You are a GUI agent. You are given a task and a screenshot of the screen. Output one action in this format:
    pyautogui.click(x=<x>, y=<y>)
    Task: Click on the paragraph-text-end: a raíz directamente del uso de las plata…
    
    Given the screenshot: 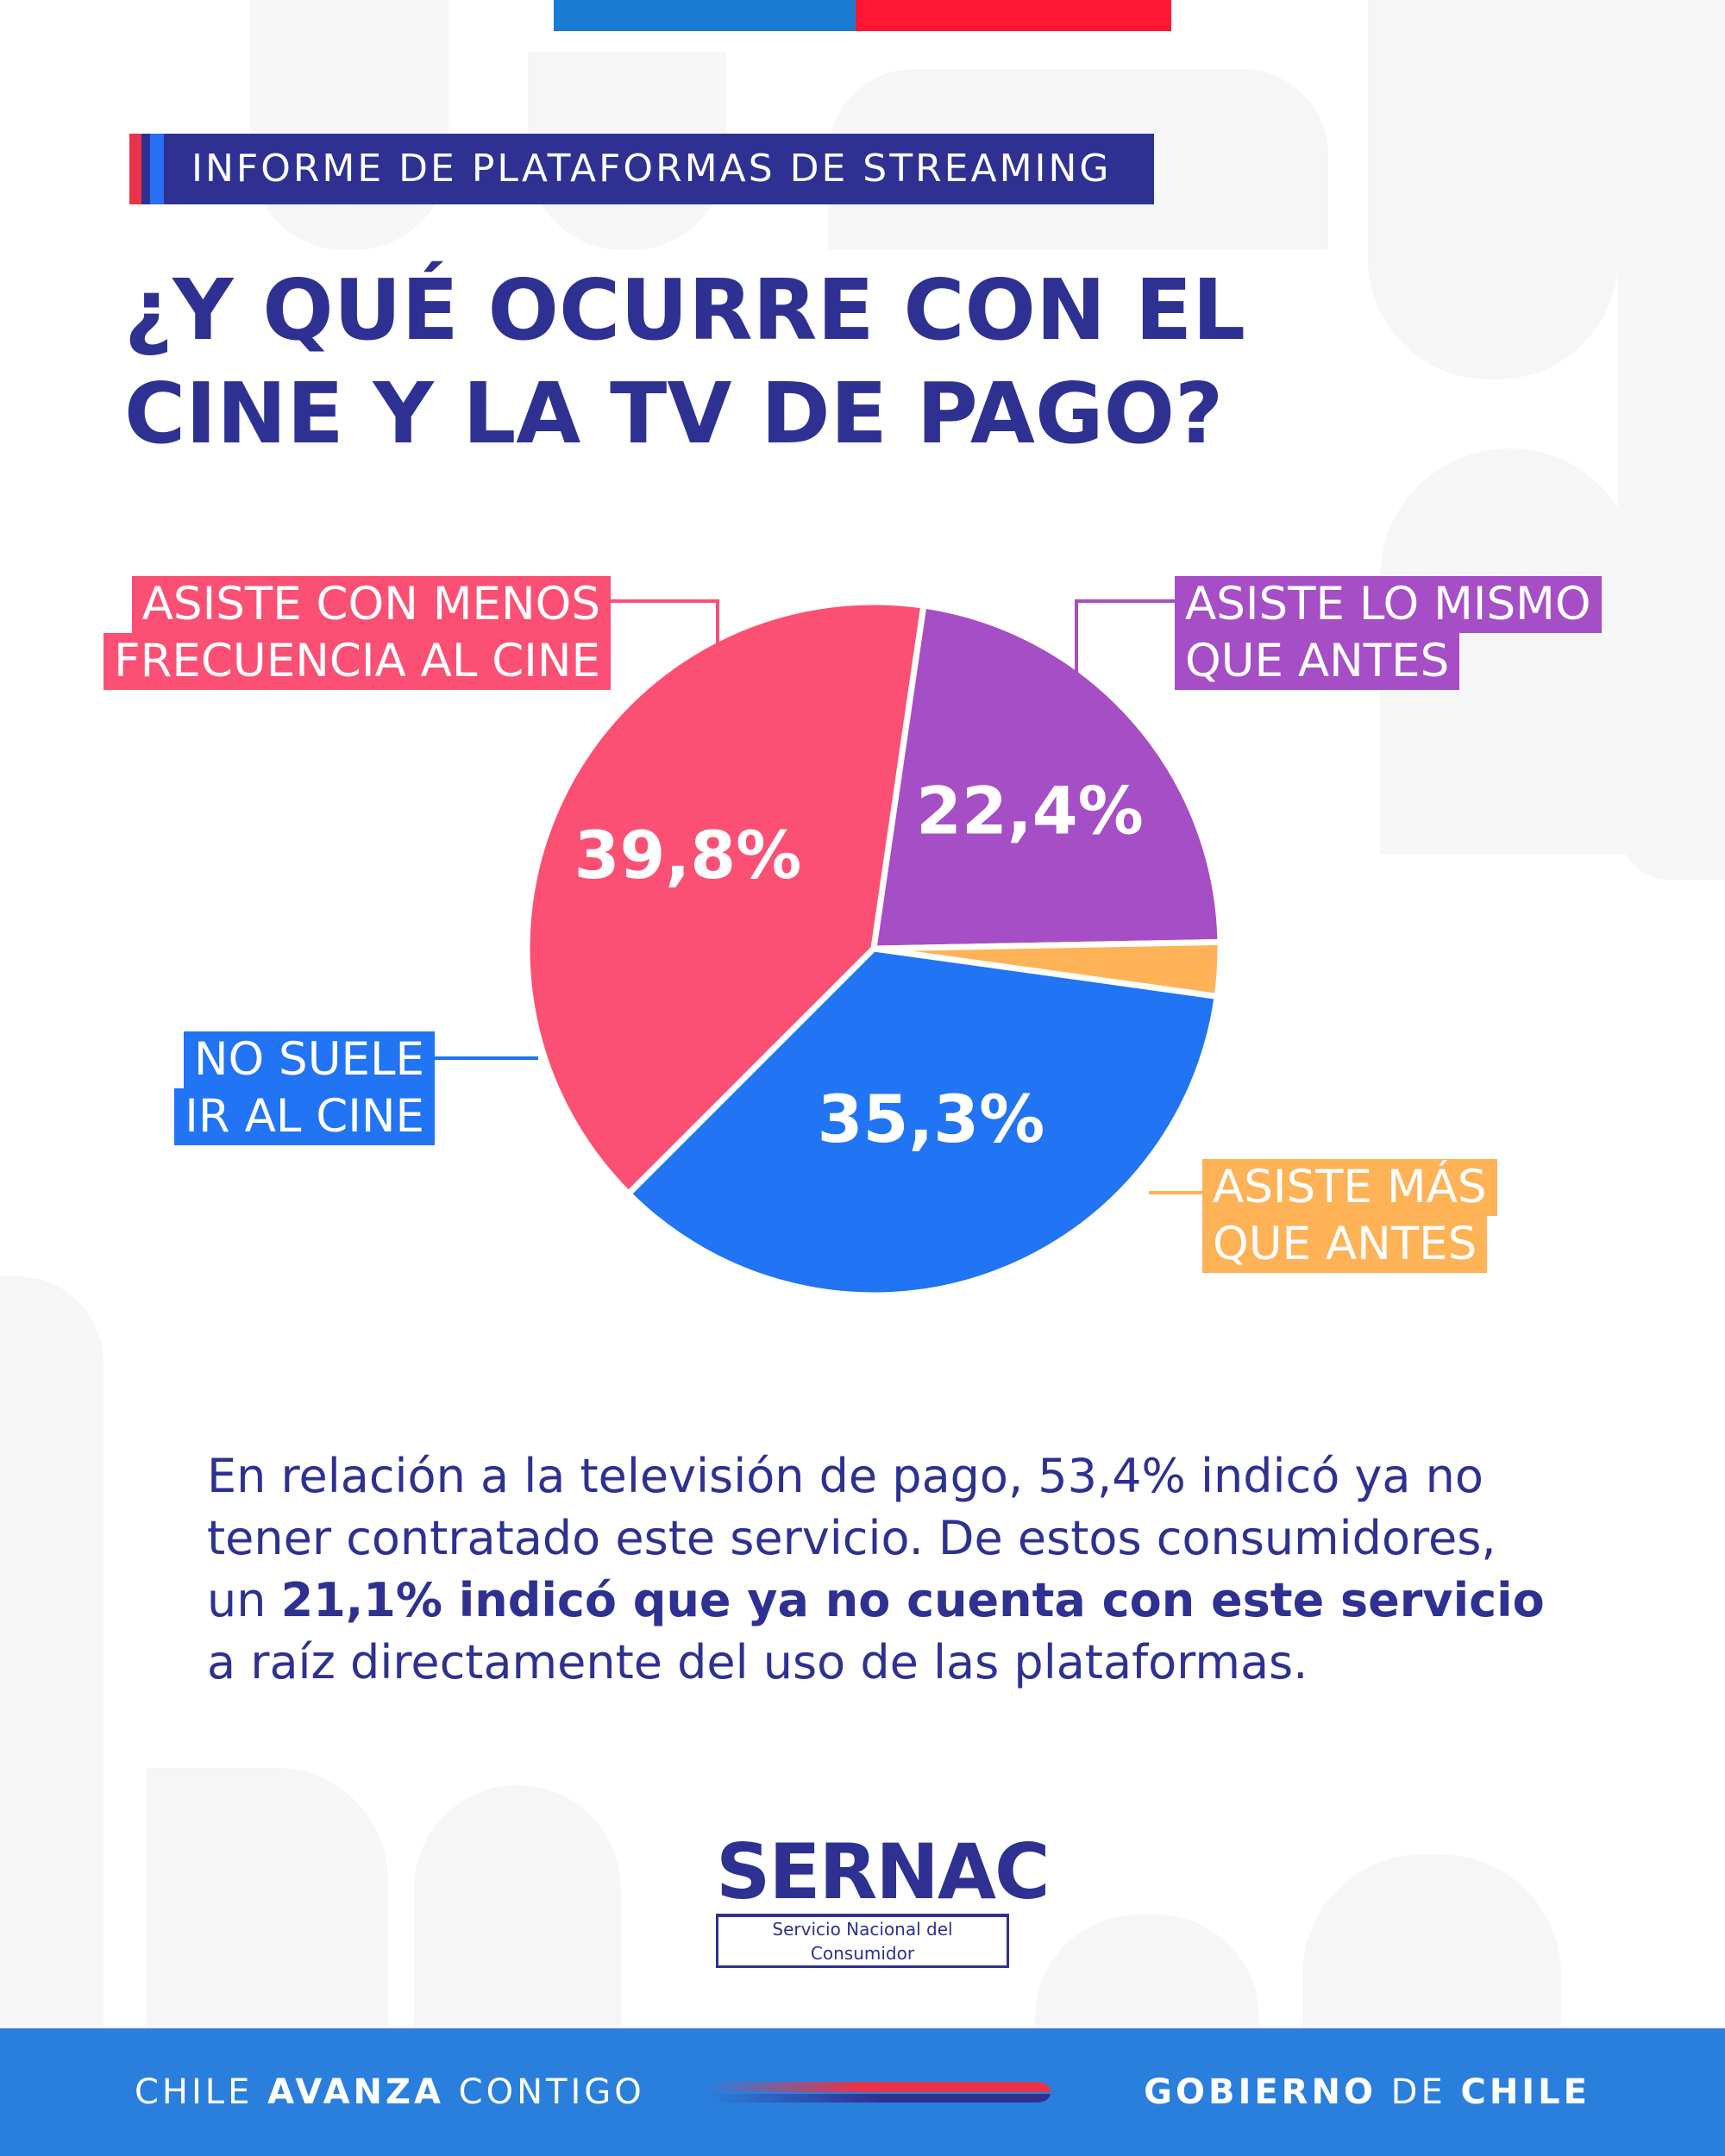 What is the action you would take?
    pyautogui.click(x=757, y=1662)
    